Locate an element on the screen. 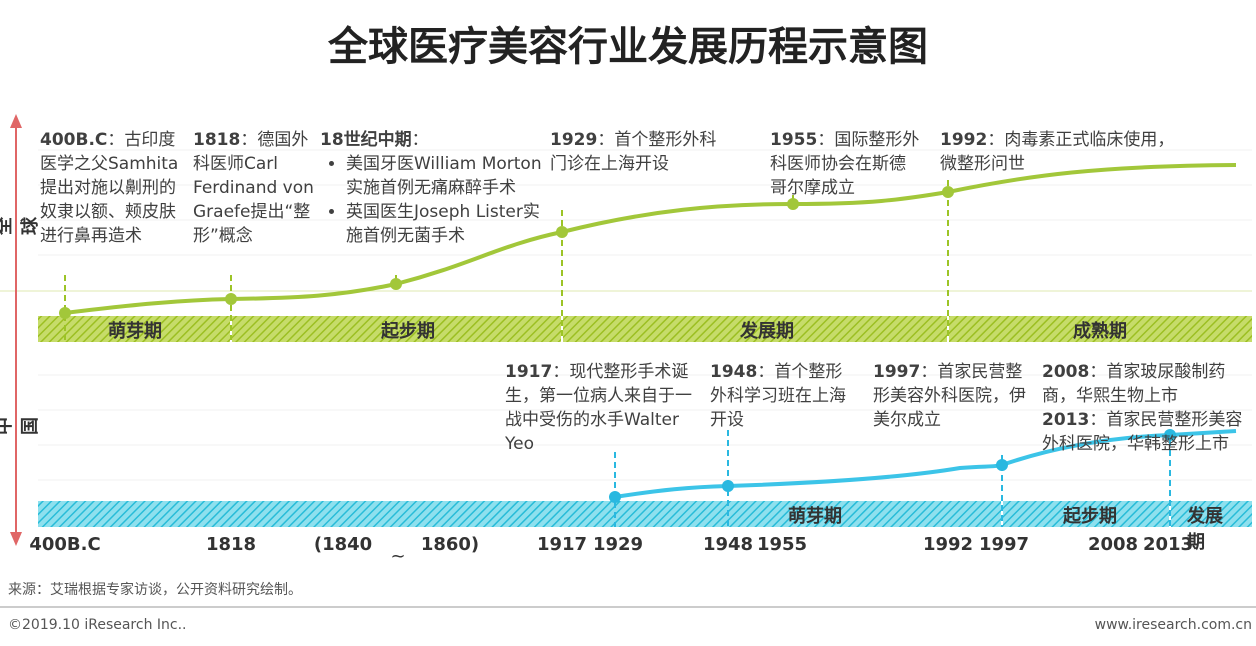 The width and height of the screenshot is (1256, 646). event-year: 2013 is located at coordinates (1066, 420).